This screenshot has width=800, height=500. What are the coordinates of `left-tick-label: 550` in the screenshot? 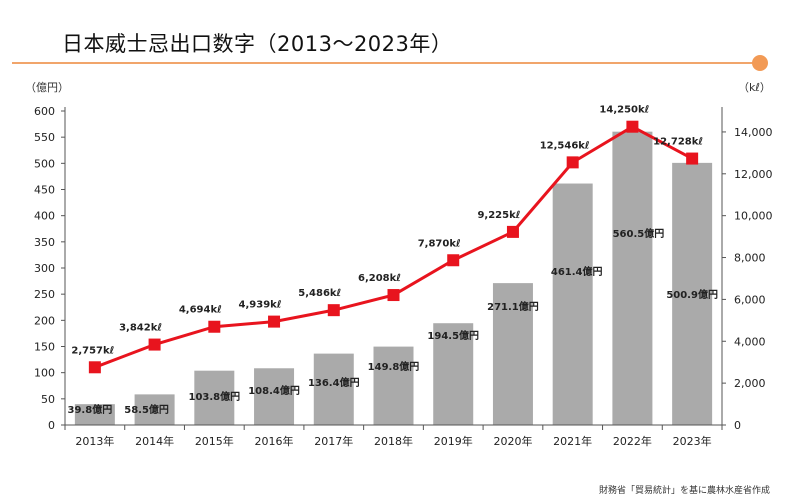 It's located at (44, 137).